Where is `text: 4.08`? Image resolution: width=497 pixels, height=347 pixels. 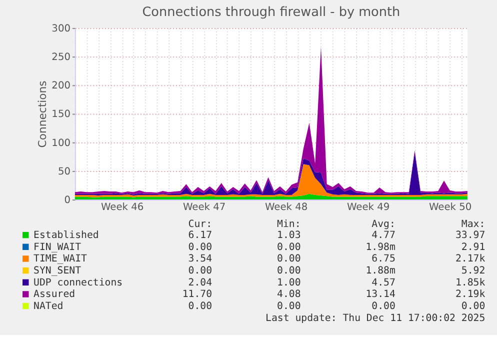
text: 4.08 is located at coordinates (289, 294).